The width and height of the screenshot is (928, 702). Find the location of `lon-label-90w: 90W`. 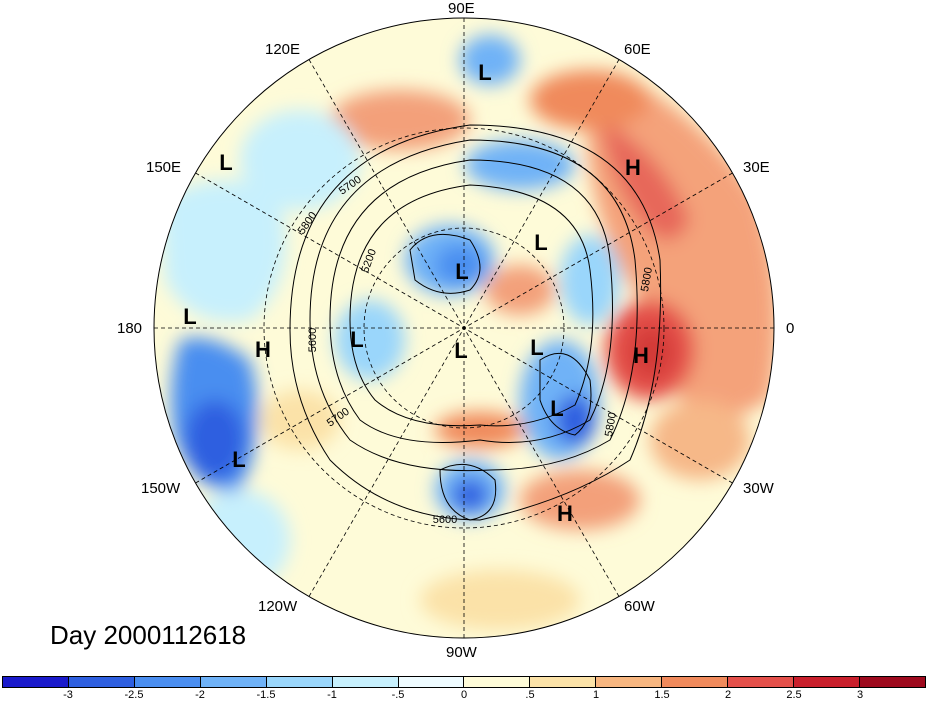

lon-label-90w: 90W is located at coordinates (461, 652).